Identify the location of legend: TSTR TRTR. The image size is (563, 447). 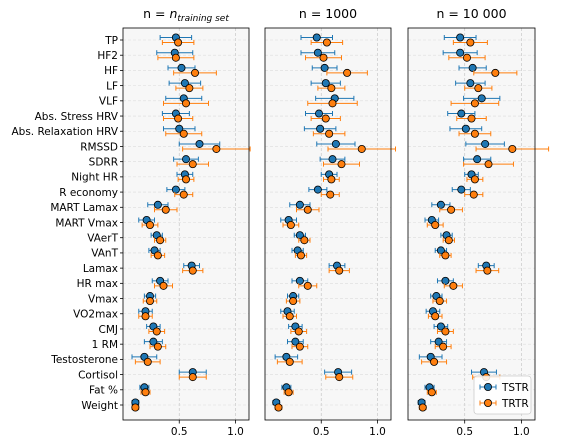
(502, 395).